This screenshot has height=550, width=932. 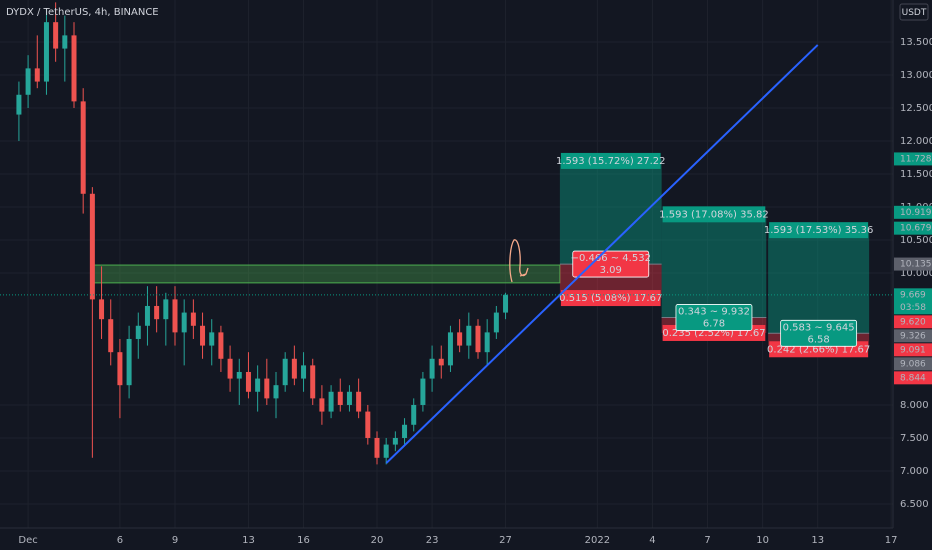 I want to click on x-tick-label: 16, so click(x=303, y=540).